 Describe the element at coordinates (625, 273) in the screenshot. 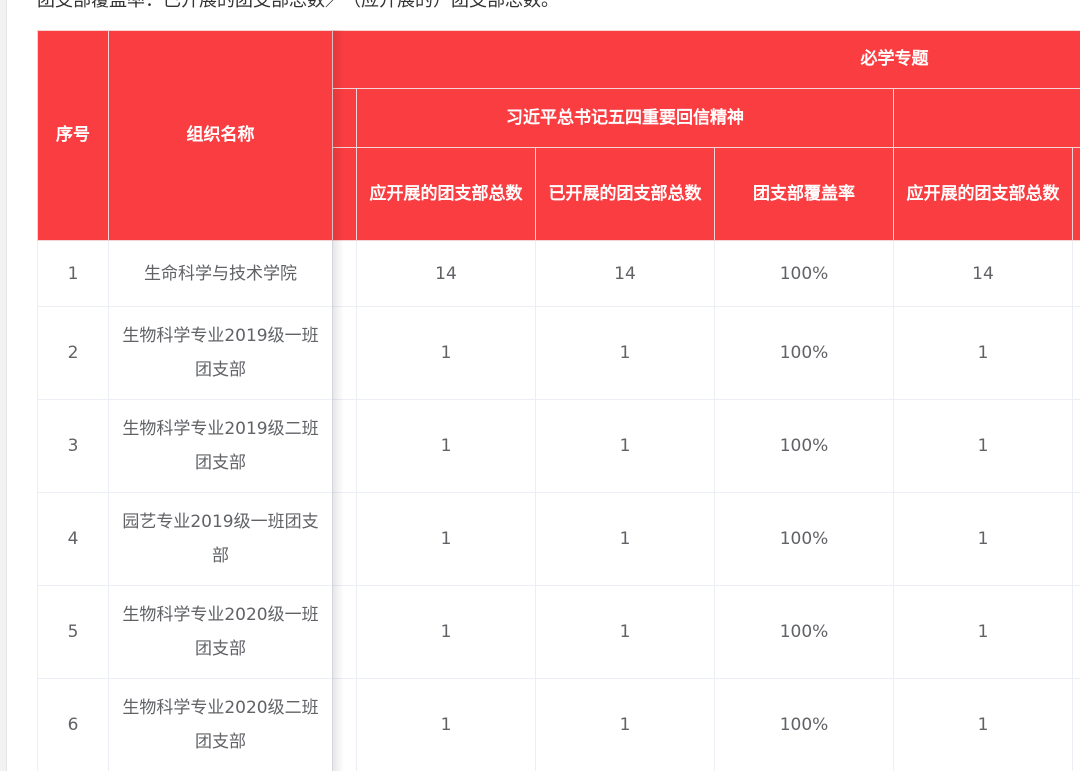

I see `cell-done-total: 14` at that location.